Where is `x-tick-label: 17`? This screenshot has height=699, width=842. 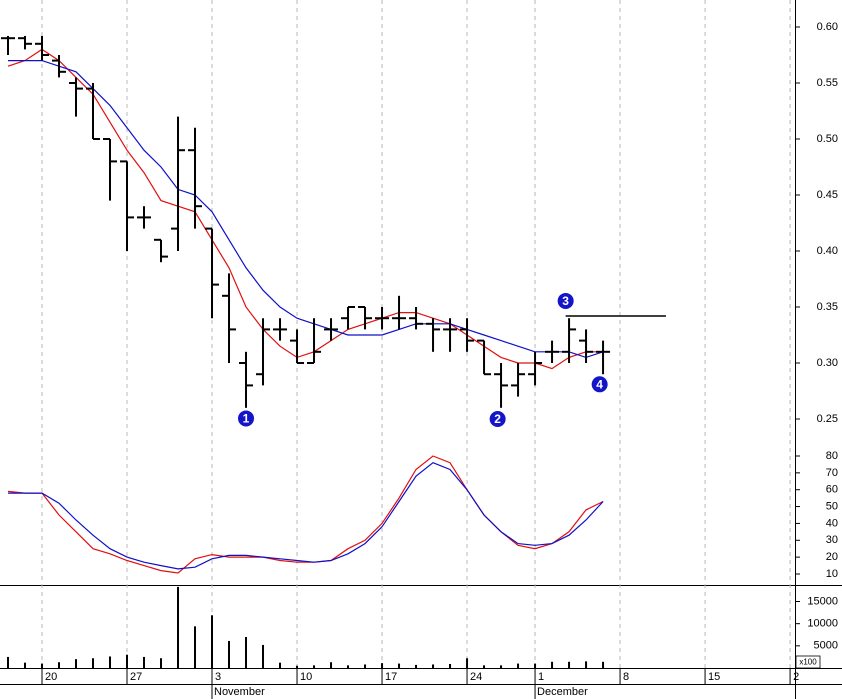
x-tick-label: 17 is located at coordinates (391, 677).